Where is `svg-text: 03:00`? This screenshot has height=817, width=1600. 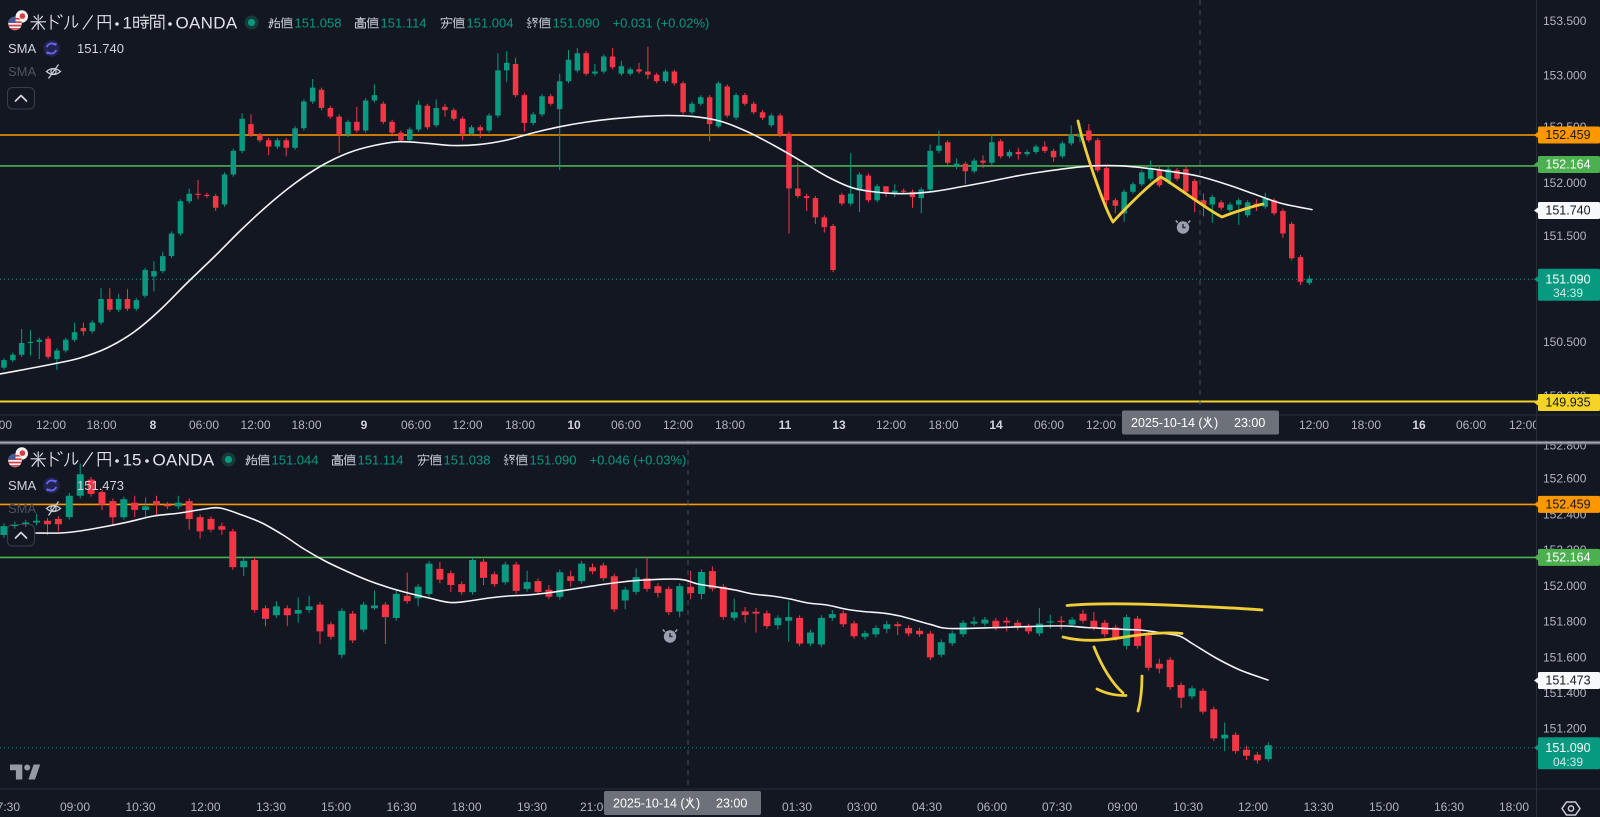
svg-text: 03:00 is located at coordinates (862, 807).